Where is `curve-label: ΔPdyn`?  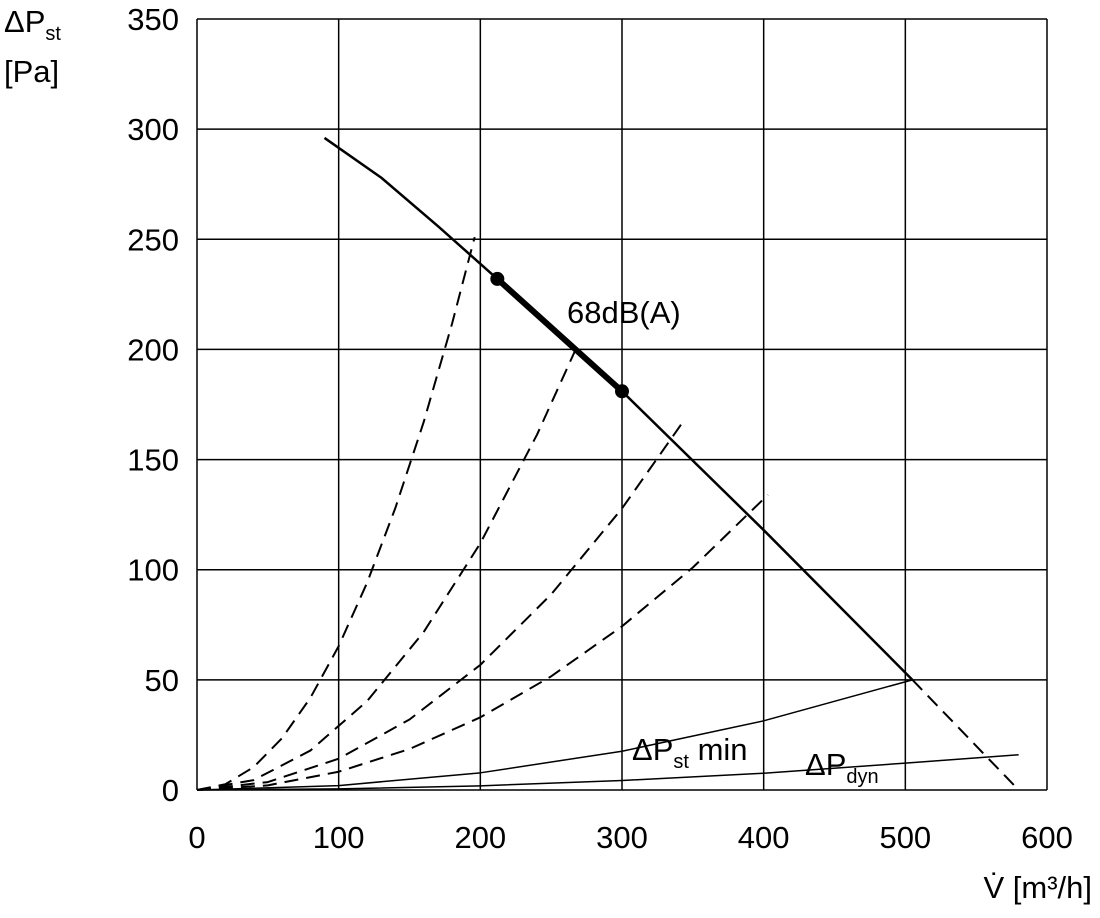
curve-label: ΔPdyn is located at coordinates (842, 767).